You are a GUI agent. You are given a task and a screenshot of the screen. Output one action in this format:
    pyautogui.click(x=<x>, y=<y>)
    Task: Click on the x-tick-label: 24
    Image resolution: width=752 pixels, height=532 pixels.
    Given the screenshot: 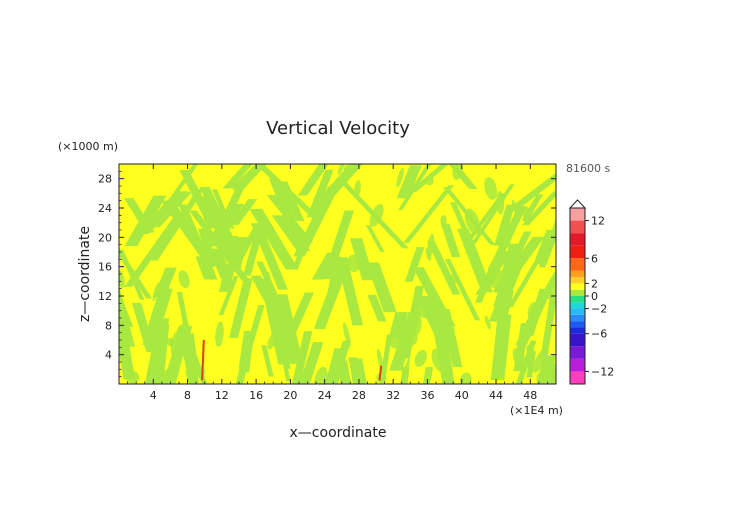 What is the action you would take?
    pyautogui.click(x=325, y=395)
    